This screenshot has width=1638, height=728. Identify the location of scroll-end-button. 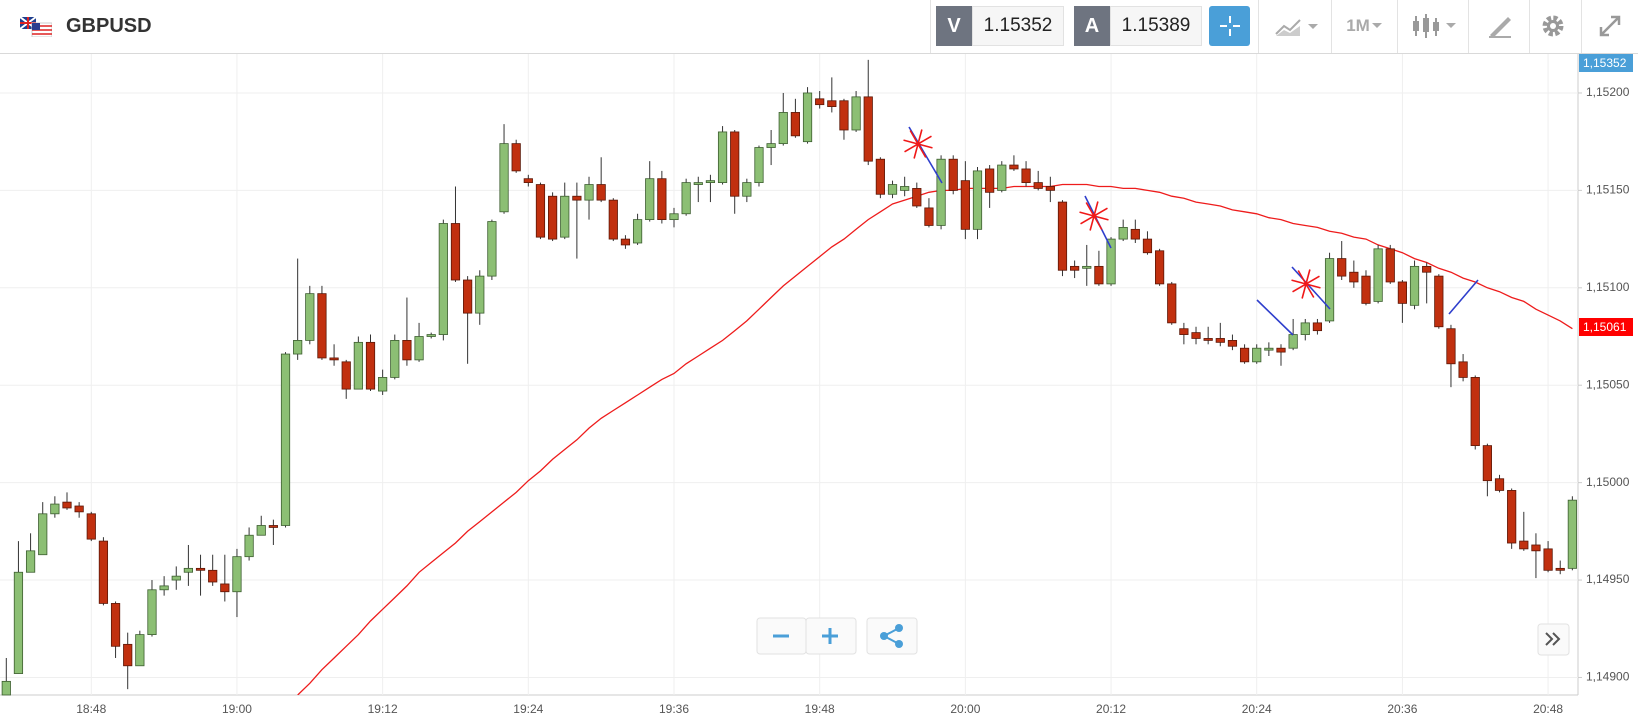
(1553, 639).